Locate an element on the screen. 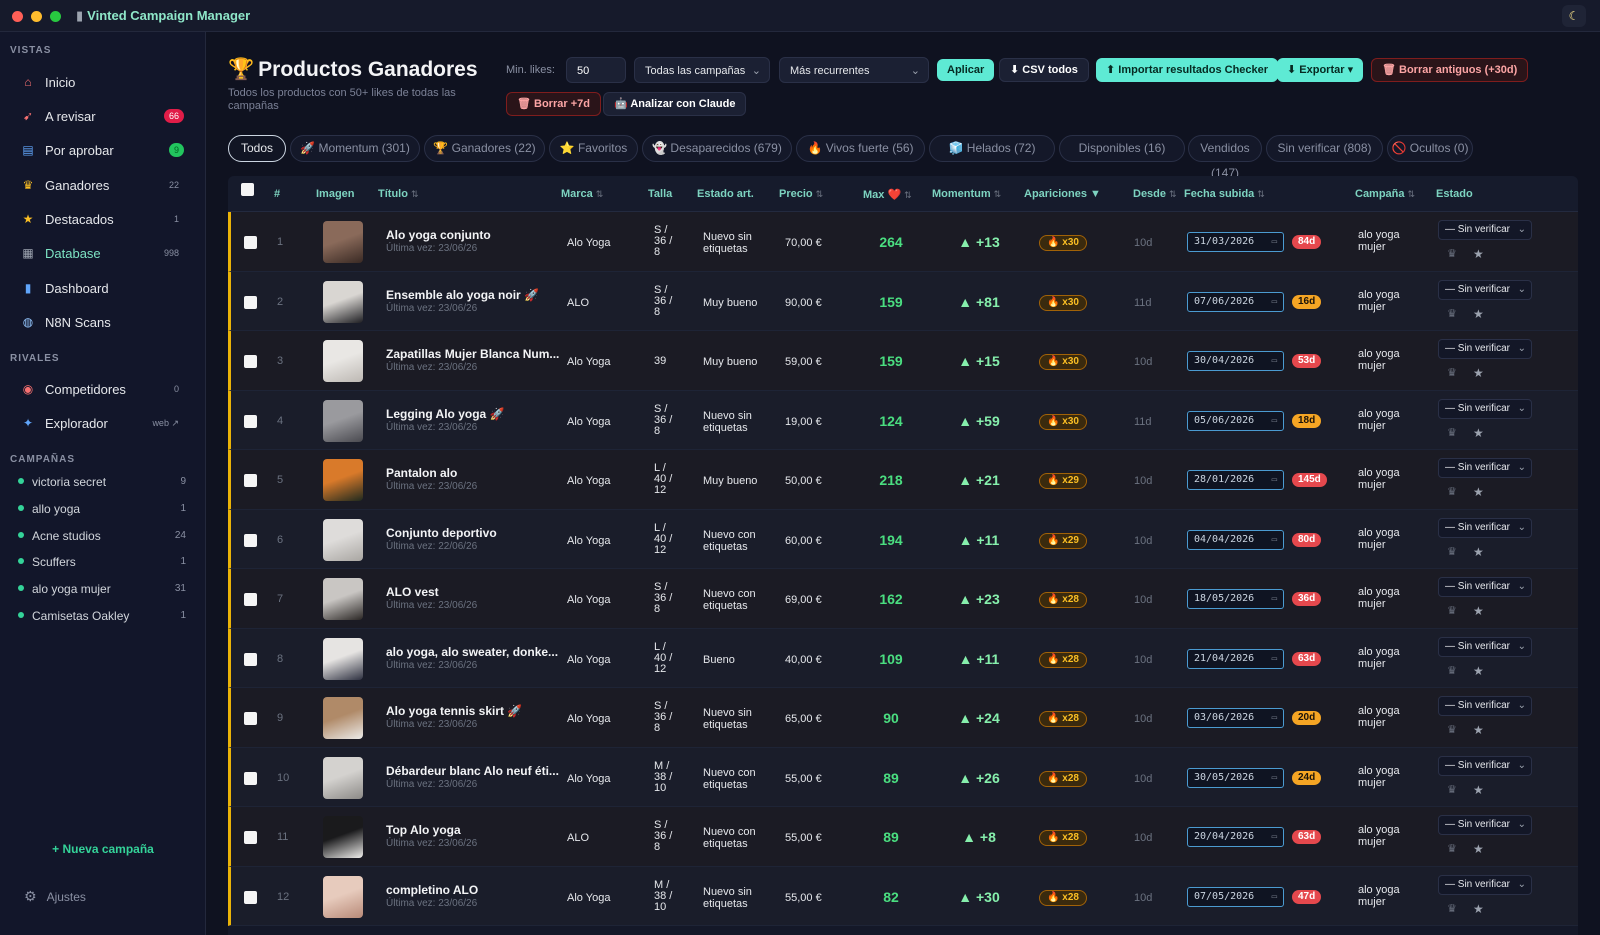 The image size is (1600, 935). csv-all-button: ⬇ CSV todos is located at coordinates (1044, 70).